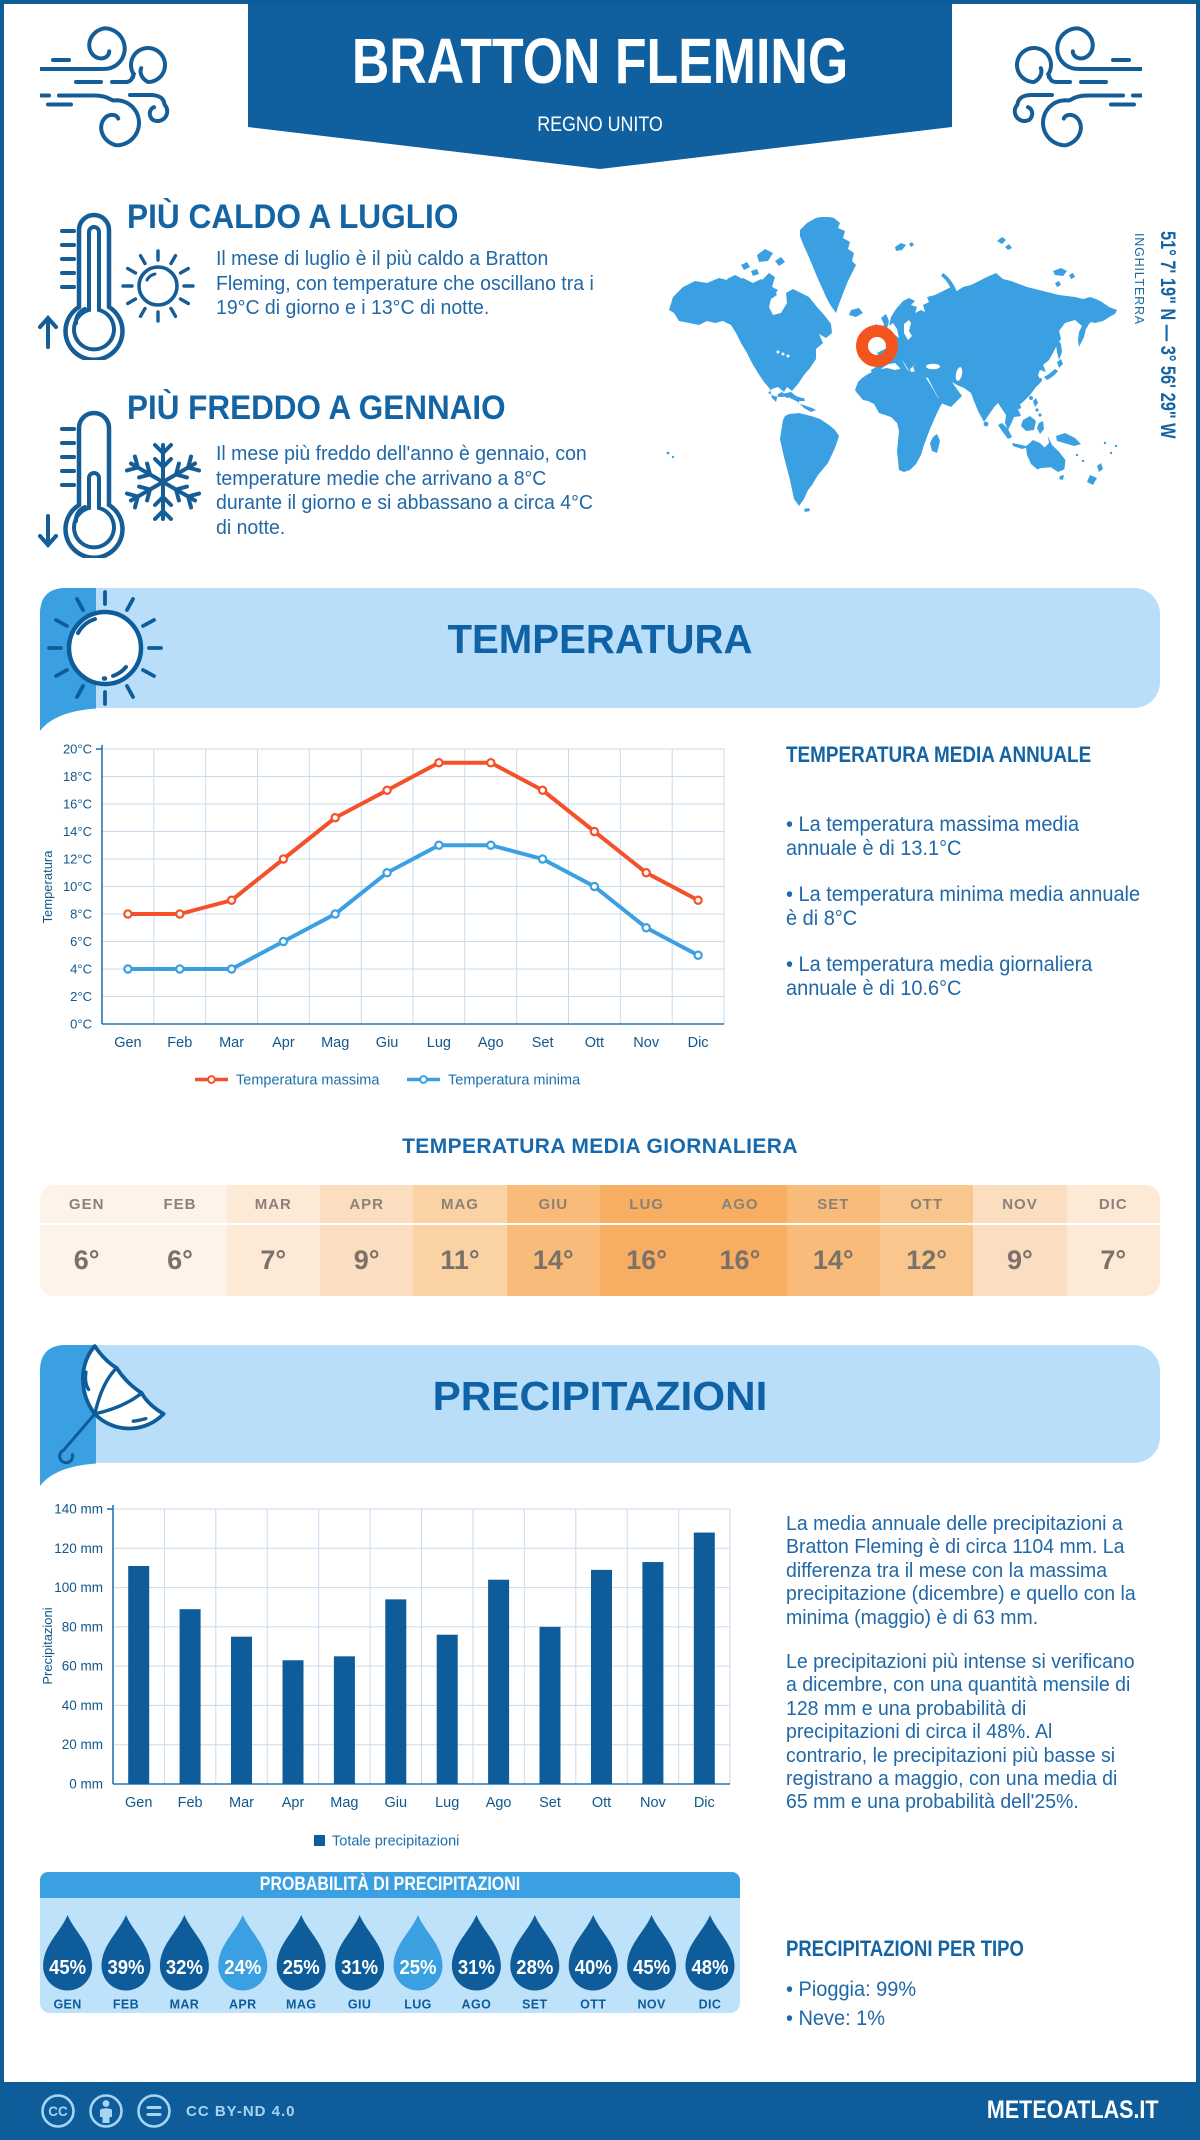 This screenshot has height=2140, width=1200. I want to click on svg-text: 4°C, so click(81, 969).